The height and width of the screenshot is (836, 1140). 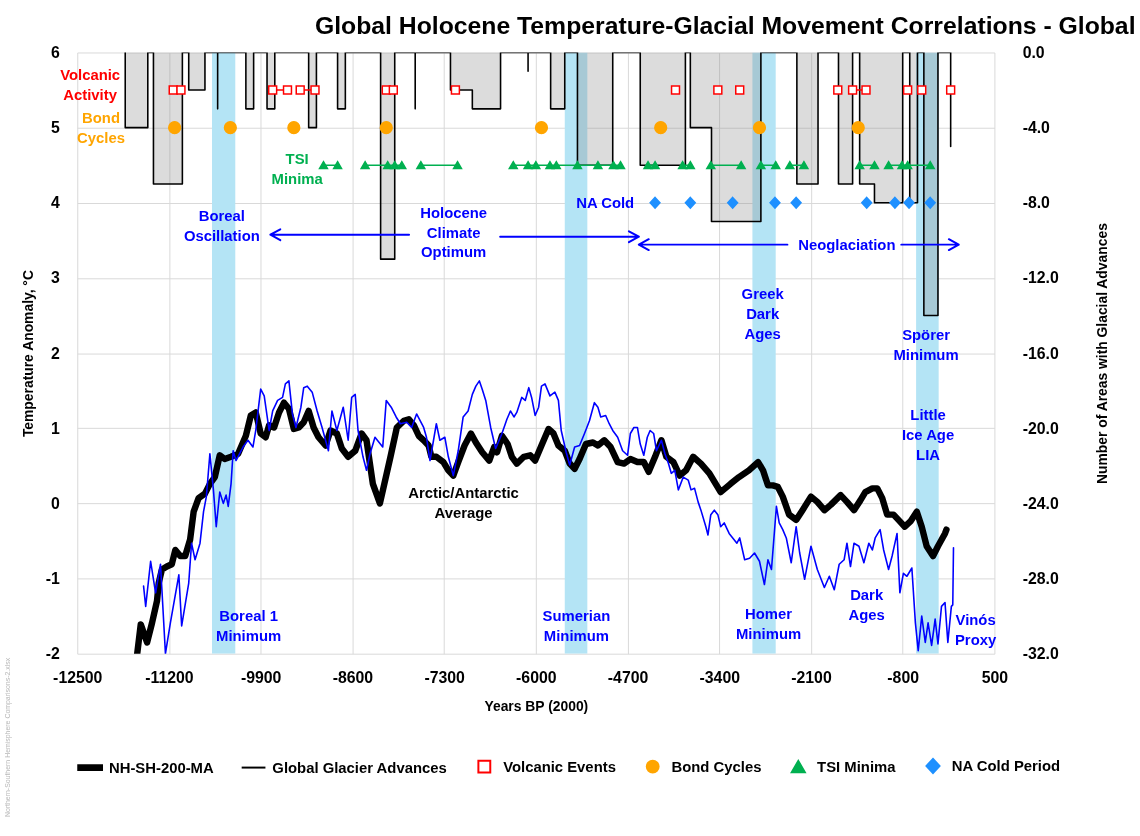 What do you see at coordinates (56, 278) in the screenshot?
I see `y-tick-label: 3` at bounding box center [56, 278].